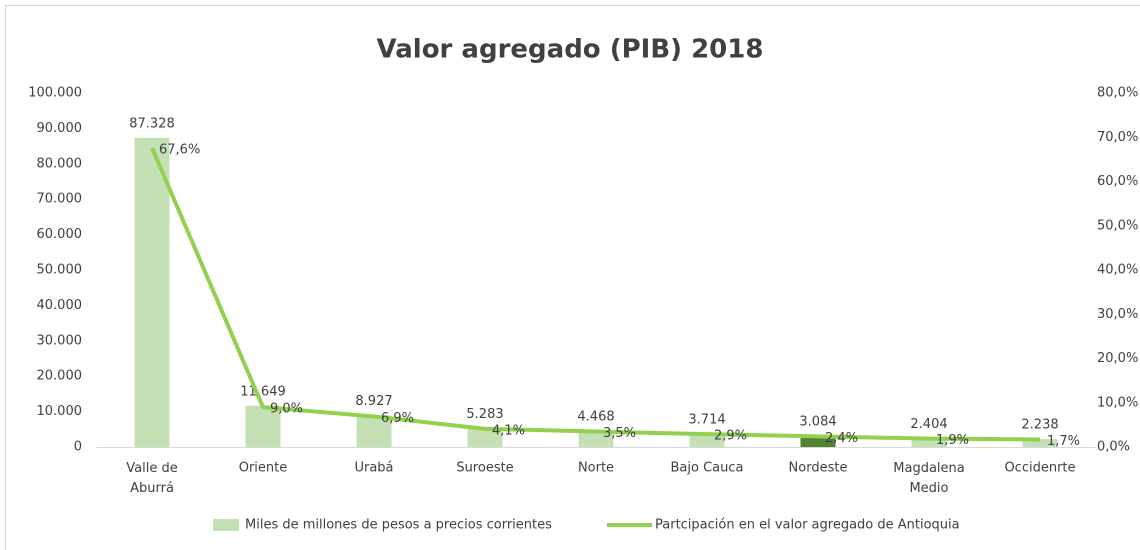 This screenshot has height=550, width=1140. Describe the element at coordinates (707, 468) in the screenshot. I see `x-tick-label: Bajo Cauca` at that location.